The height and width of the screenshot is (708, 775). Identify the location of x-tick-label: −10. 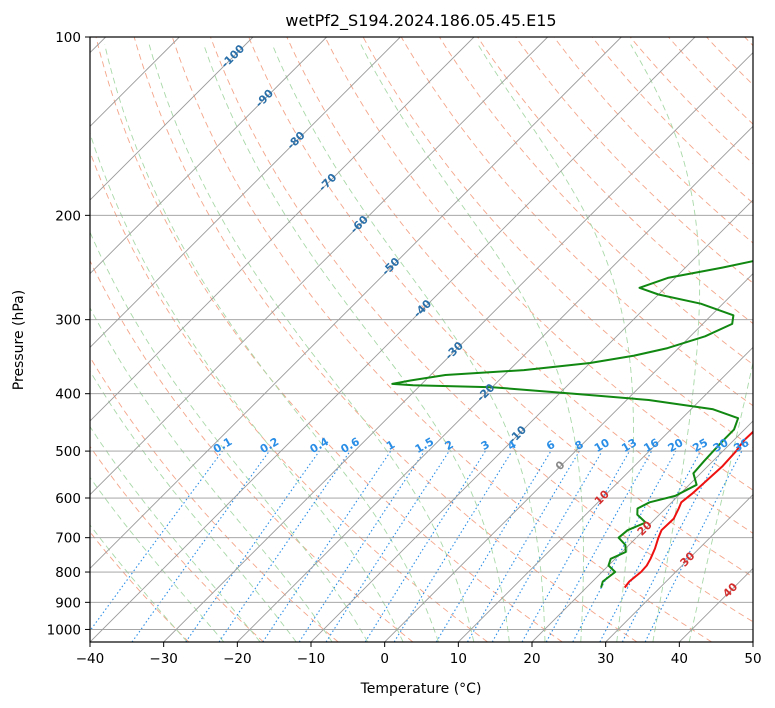
(311, 659).